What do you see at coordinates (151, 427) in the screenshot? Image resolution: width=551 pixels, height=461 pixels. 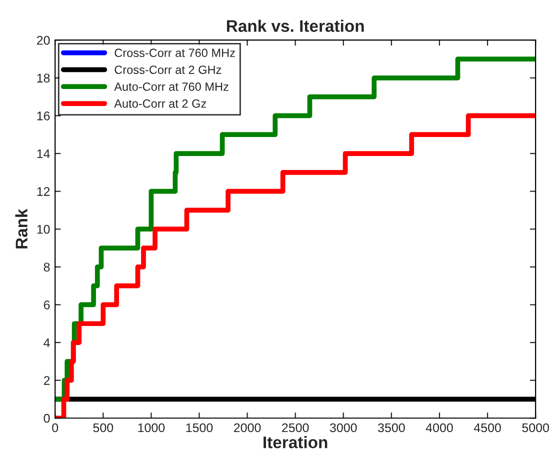 I see `x-tick-label: 1000` at bounding box center [151, 427].